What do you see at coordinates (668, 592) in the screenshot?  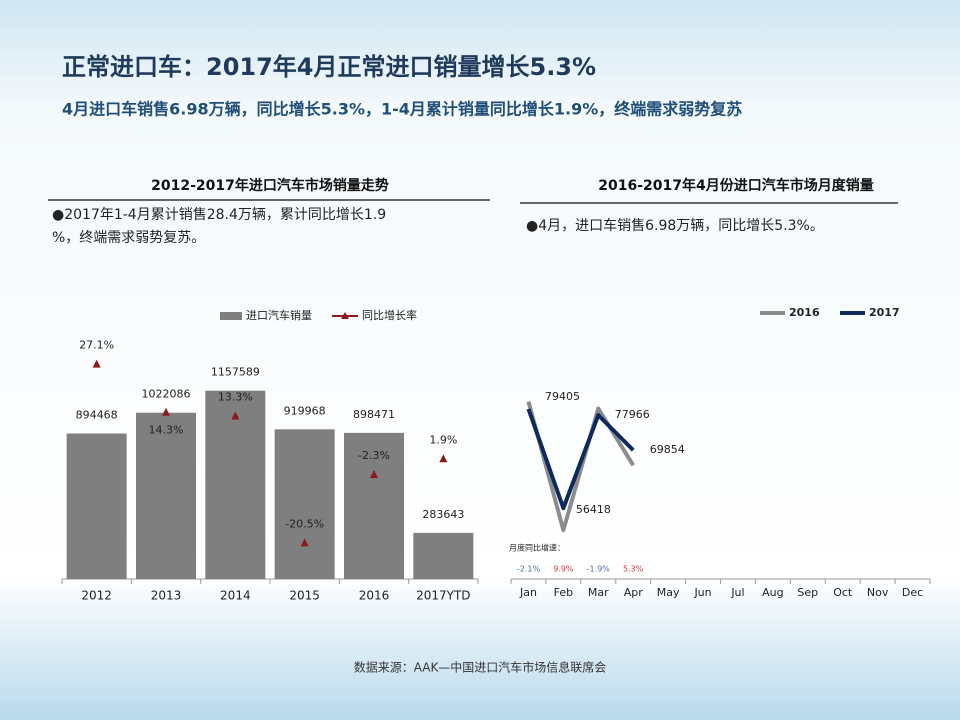 I see `x-tick-label: May` at bounding box center [668, 592].